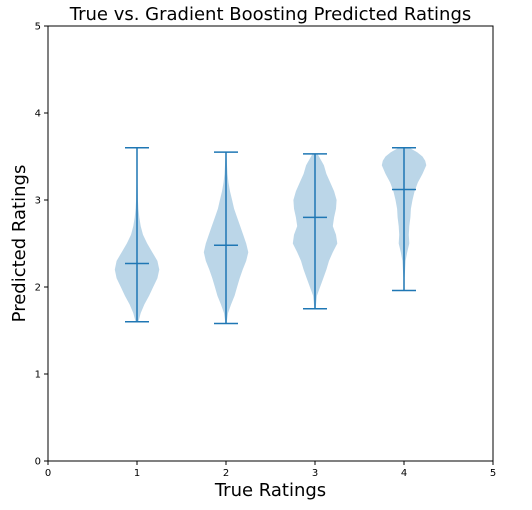 The image size is (532, 510). I want to click on x-tick-label: 4, so click(404, 473).